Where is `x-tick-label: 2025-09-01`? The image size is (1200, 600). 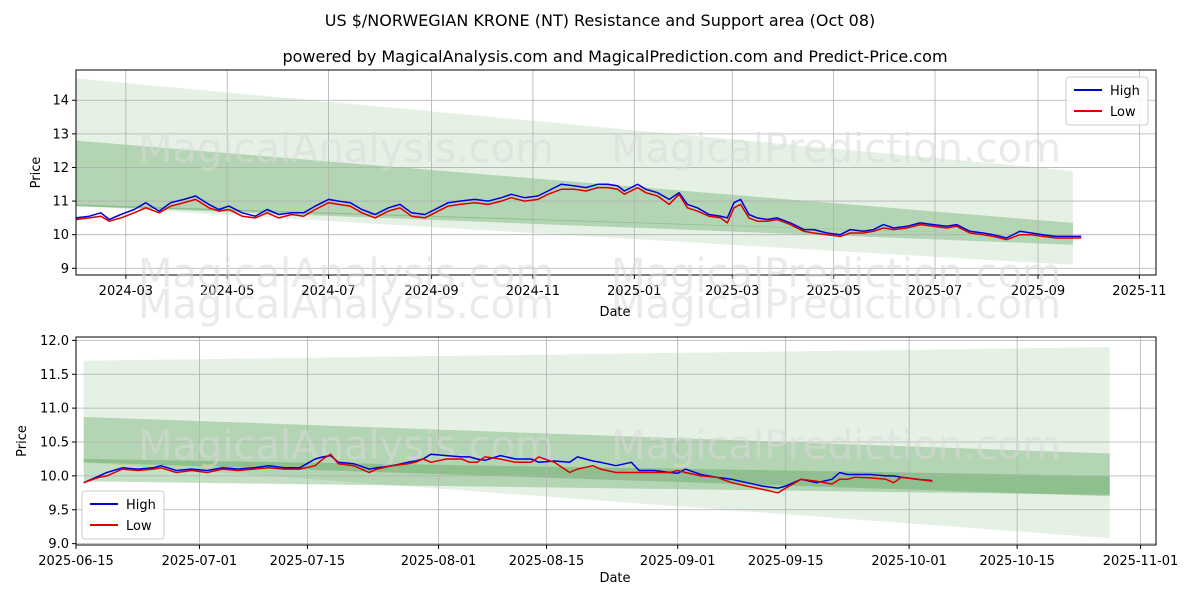
x-tick-label: 2025-09-01 is located at coordinates (678, 561).